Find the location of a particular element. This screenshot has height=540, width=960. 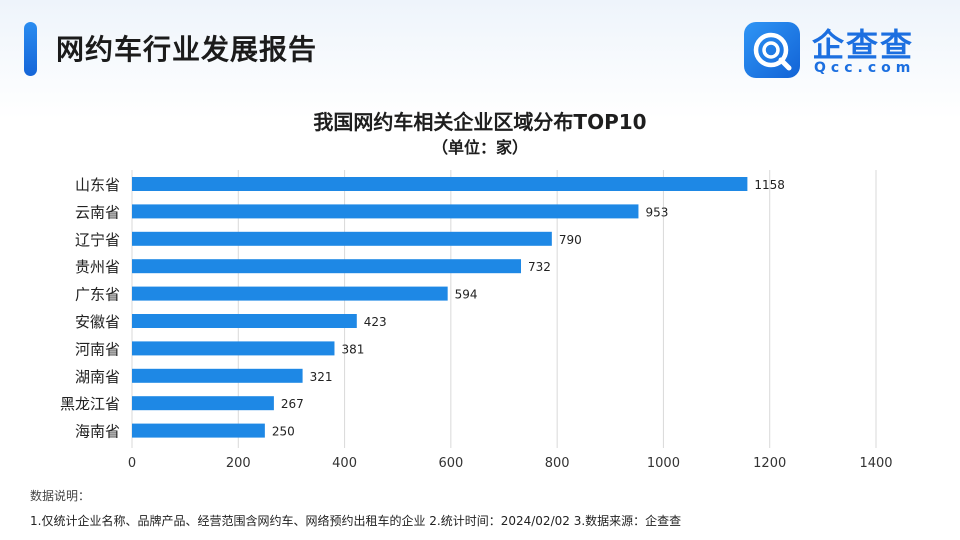

x-tick-label: 400 is located at coordinates (344, 463).